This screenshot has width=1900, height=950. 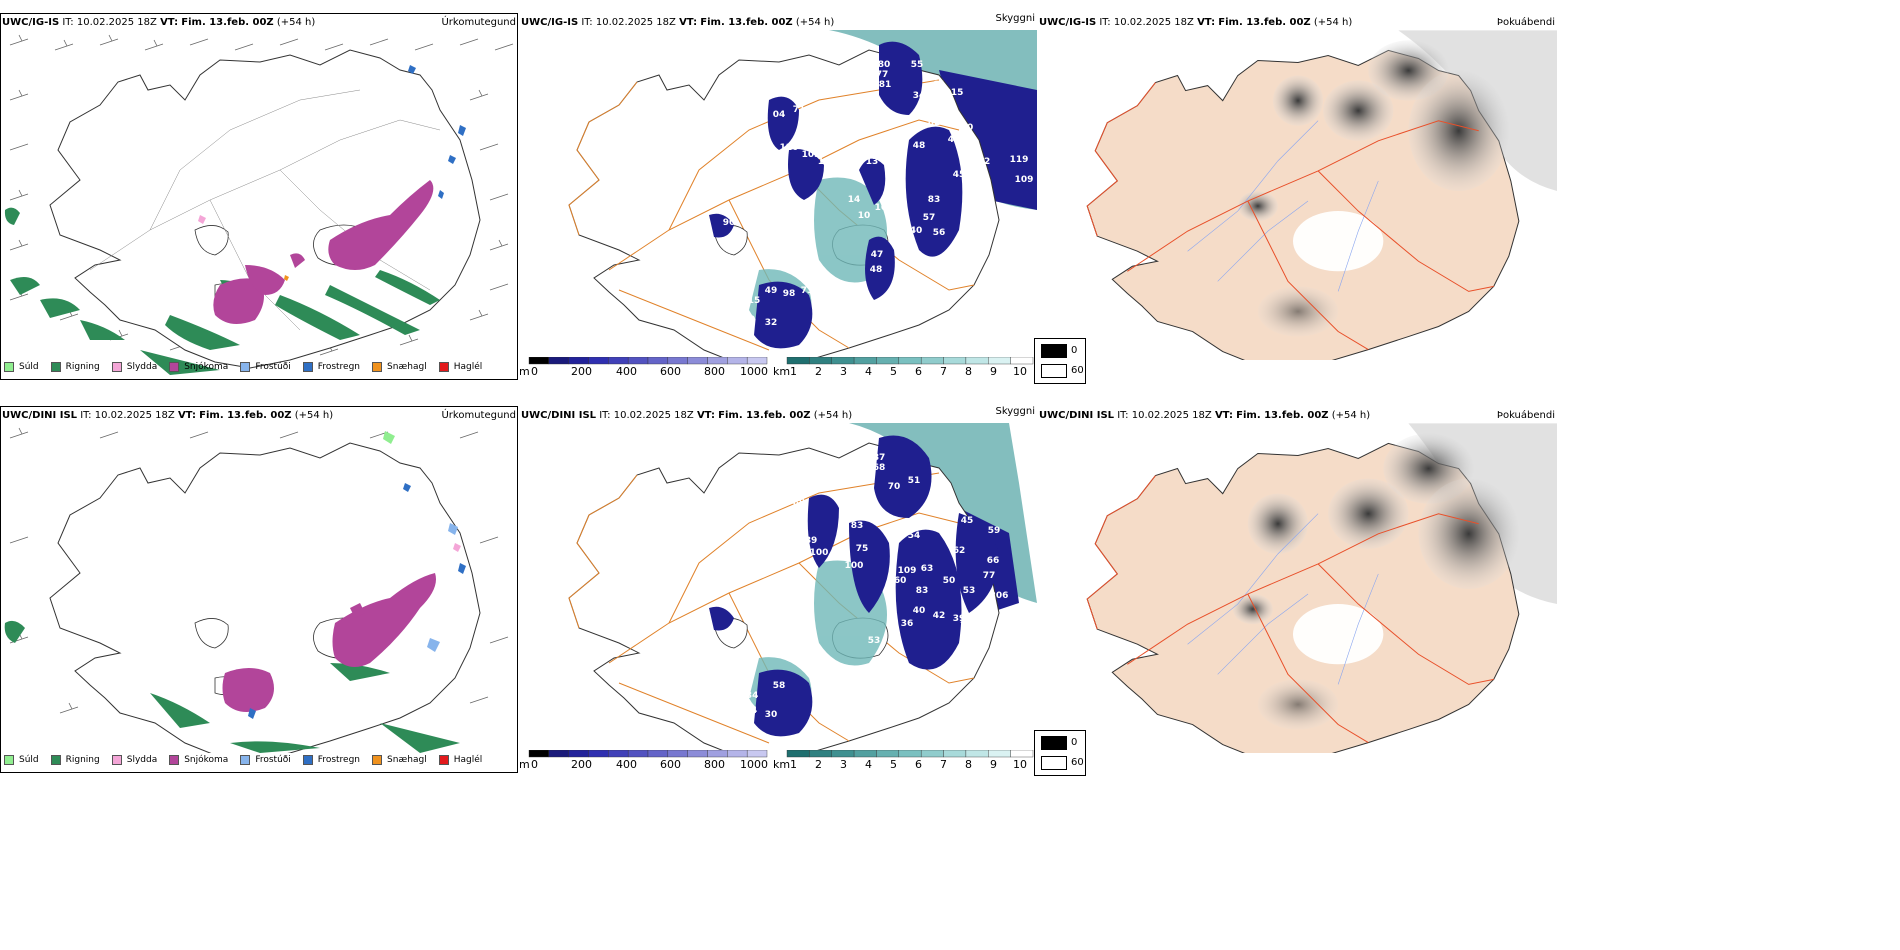 What do you see at coordinates (116, 22) in the screenshot?
I see `it-value: 10.02.2025 18Z` at bounding box center [116, 22].